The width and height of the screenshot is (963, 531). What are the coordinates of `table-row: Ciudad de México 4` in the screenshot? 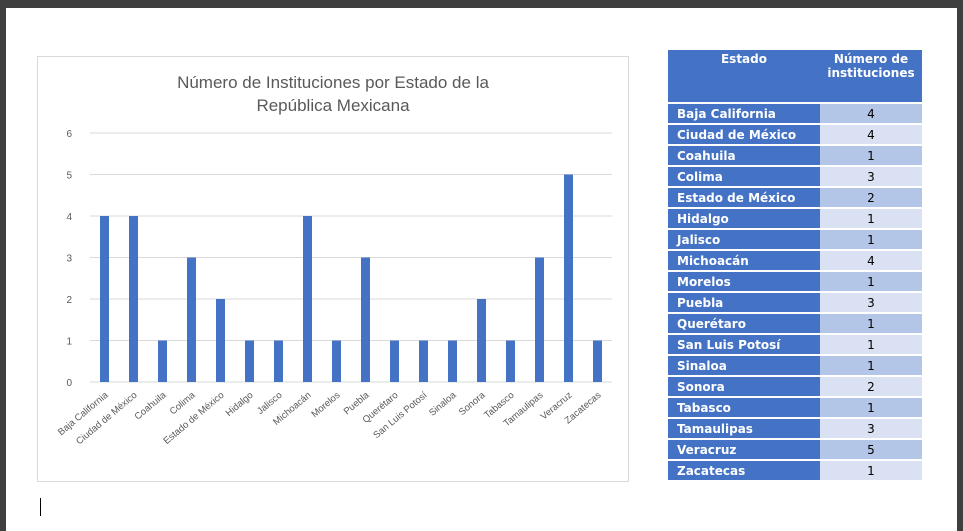 It's located at (795, 134).